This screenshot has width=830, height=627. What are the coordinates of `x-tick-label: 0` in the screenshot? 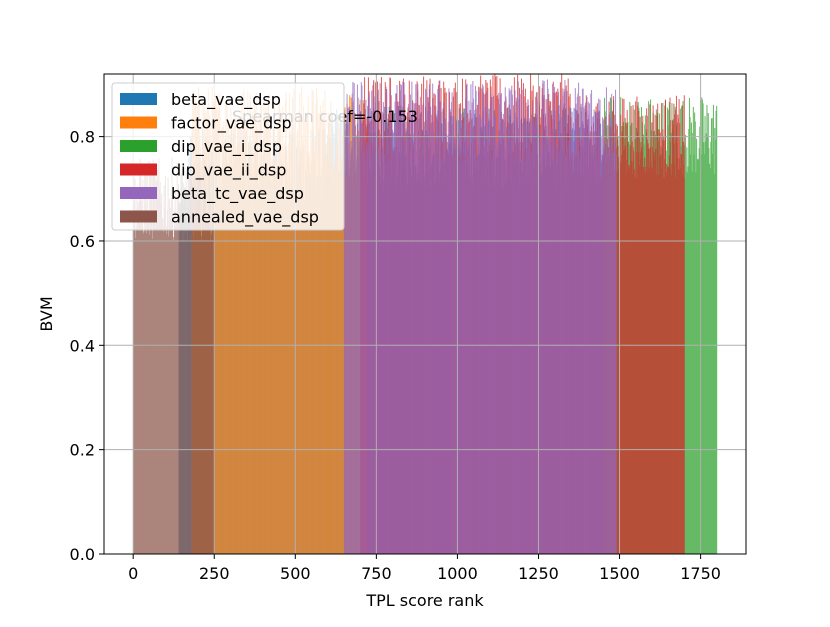 It's located at (133, 573).